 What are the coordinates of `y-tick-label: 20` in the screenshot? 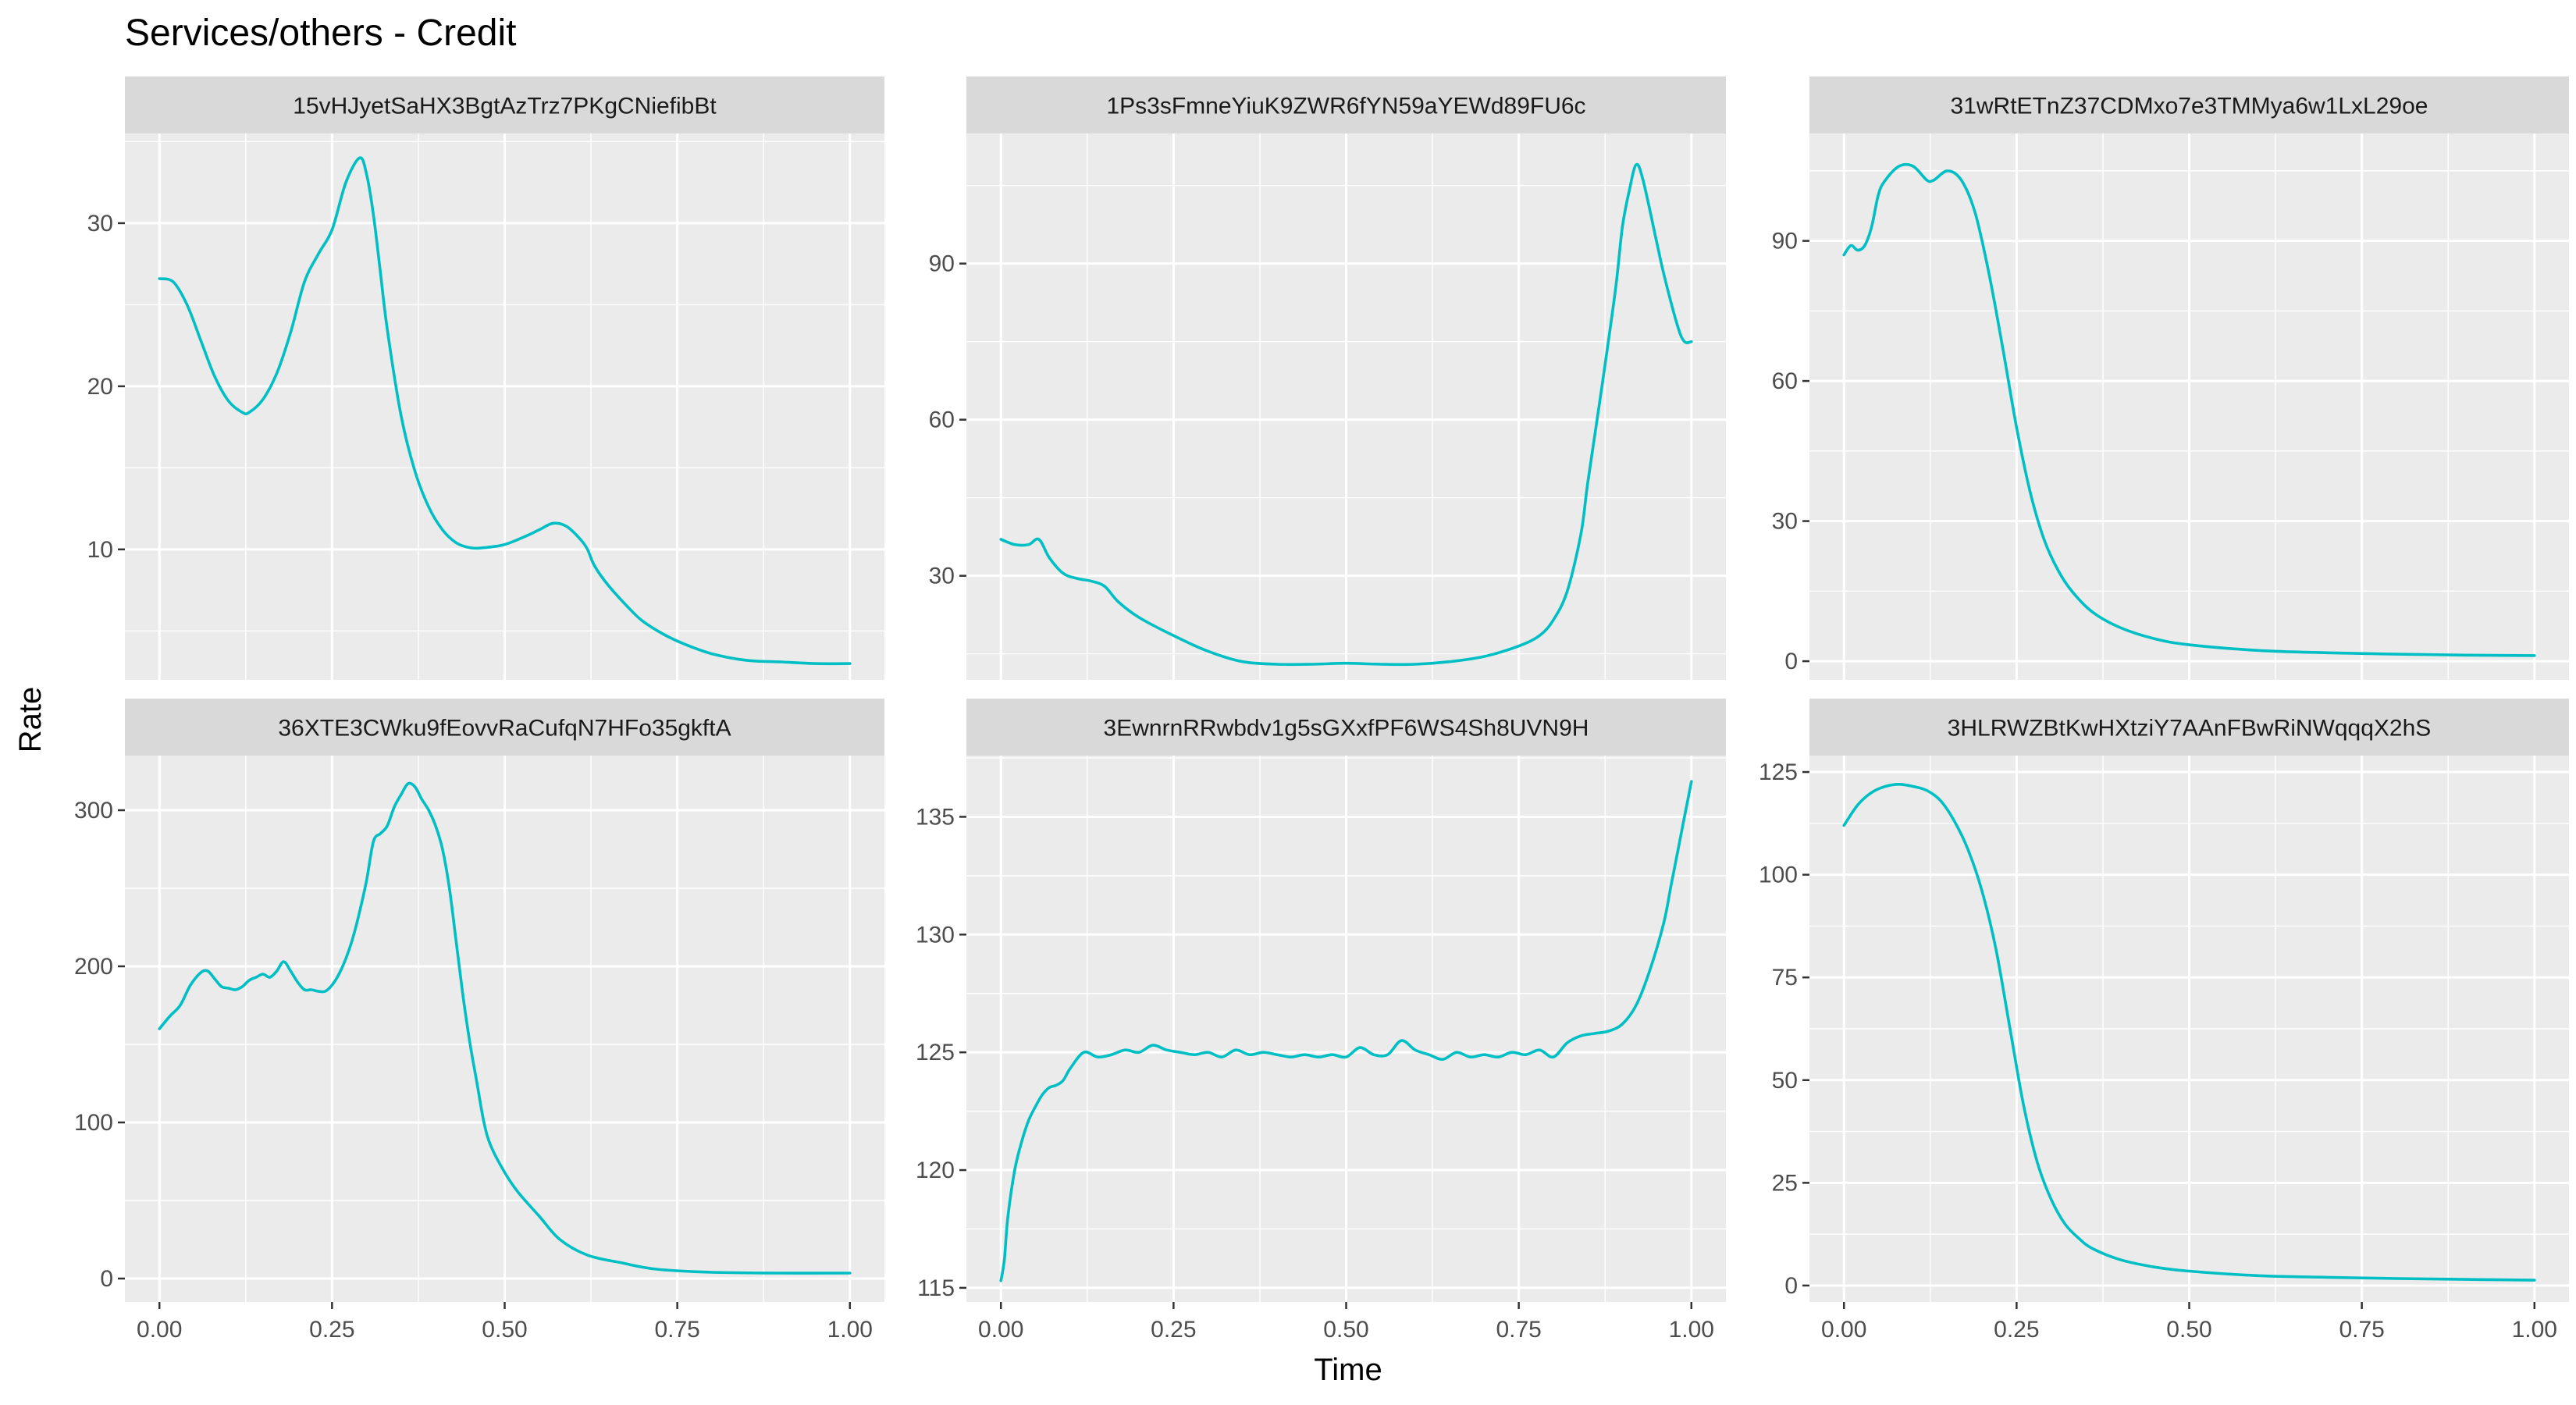 It's located at (100, 387).